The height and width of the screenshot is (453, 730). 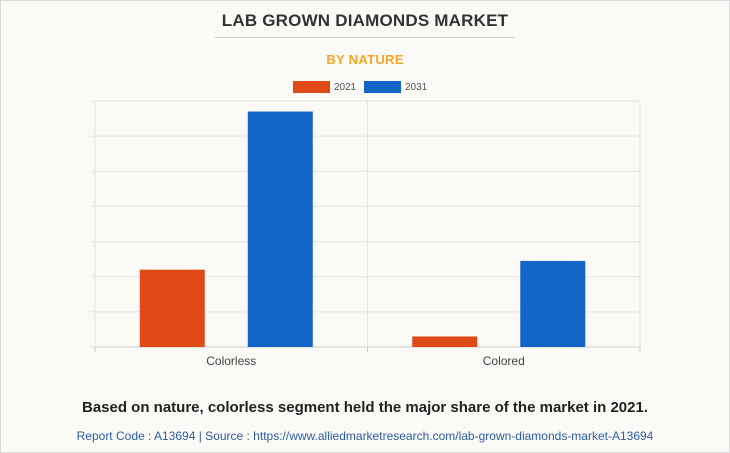 What do you see at coordinates (365, 20) in the screenshot?
I see `chart-title: LAB GROWN DIAMONDS MARKET` at bounding box center [365, 20].